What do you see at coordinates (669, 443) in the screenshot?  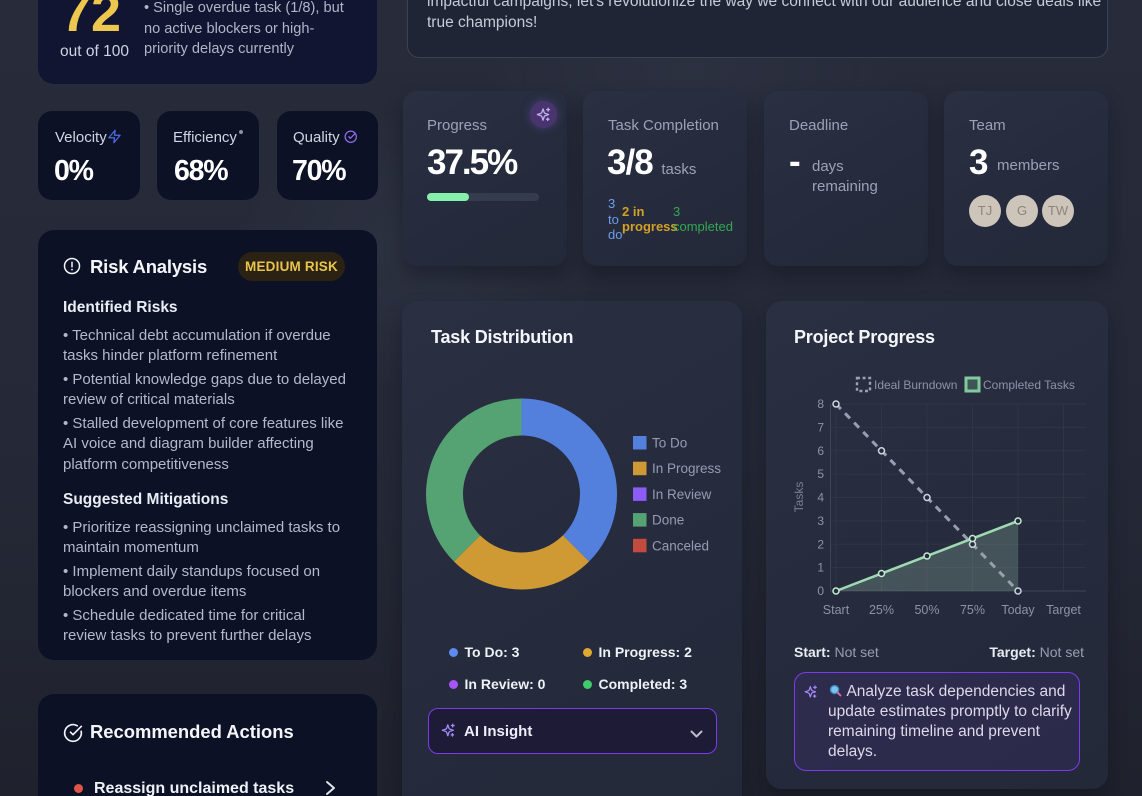 I see `svg-text: To Do` at bounding box center [669, 443].